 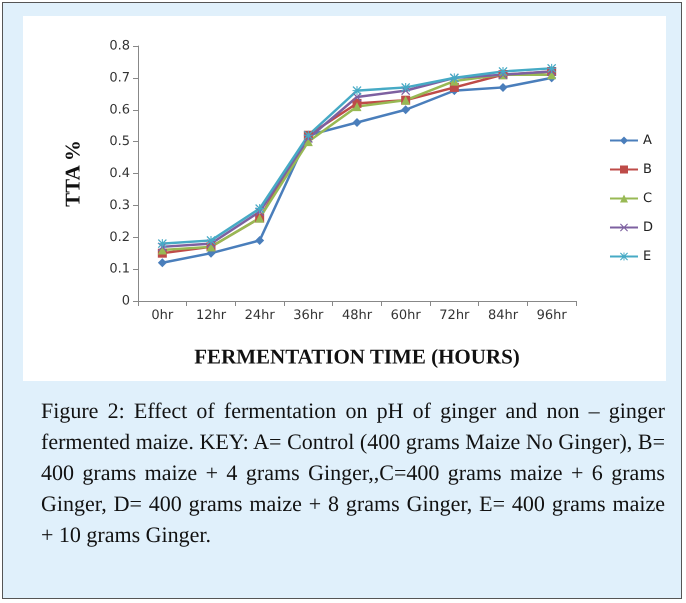 What do you see at coordinates (357, 315) in the screenshot?
I see `x-tick-label: 48hr` at bounding box center [357, 315].